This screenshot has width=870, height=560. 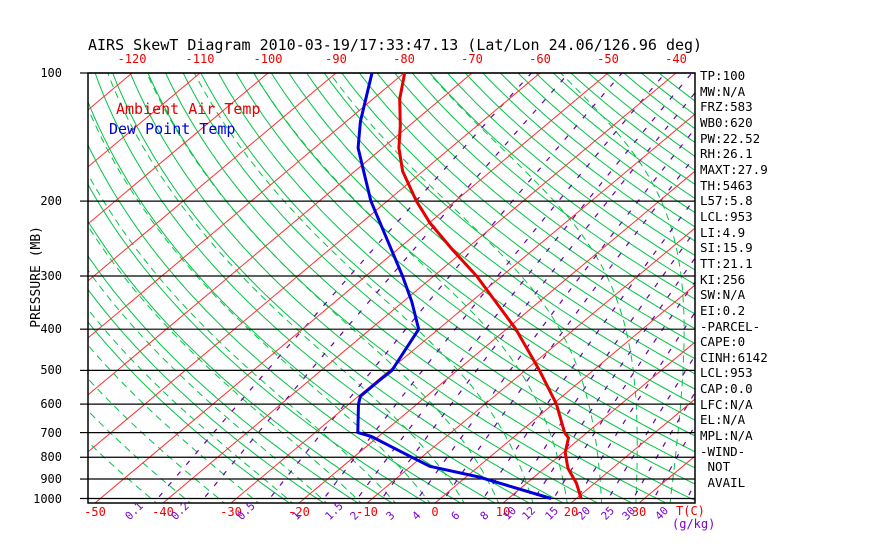 I want to click on bottom-temp-tick-label: 30, so click(x=639, y=512).